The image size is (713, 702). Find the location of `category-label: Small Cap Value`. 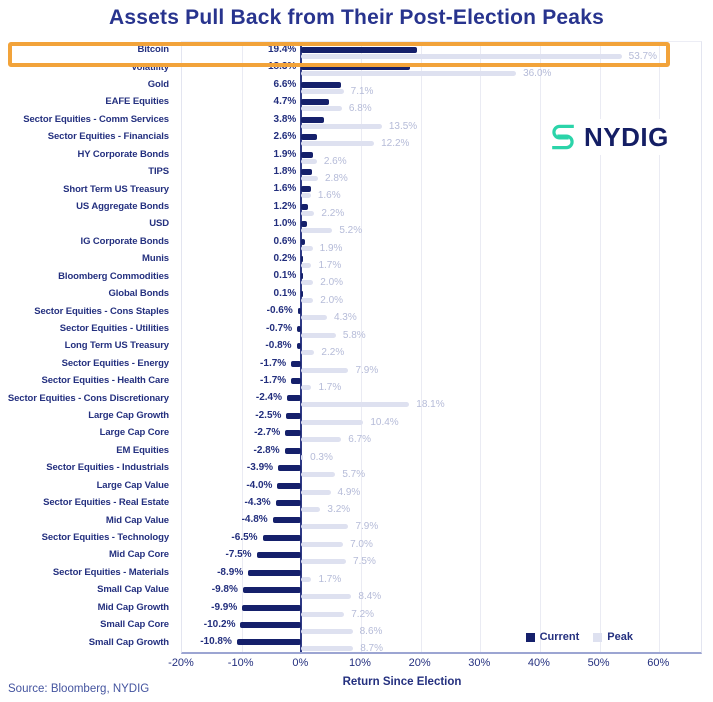

category-label: Small Cap Value is located at coordinates (133, 590).